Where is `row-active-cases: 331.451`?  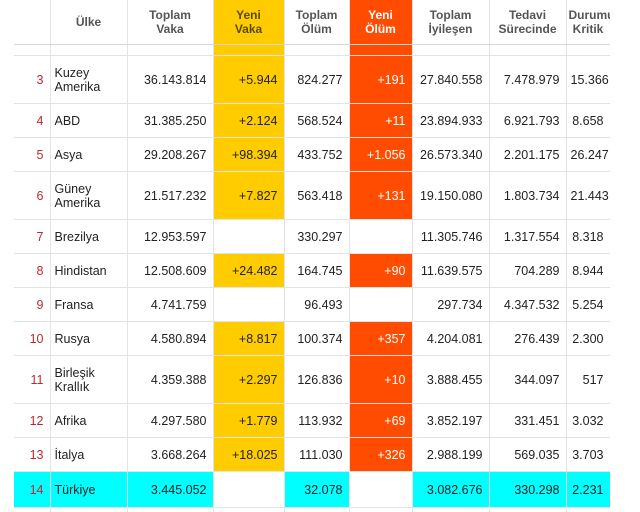 row-active-cases: 331.451 is located at coordinates (528, 420).